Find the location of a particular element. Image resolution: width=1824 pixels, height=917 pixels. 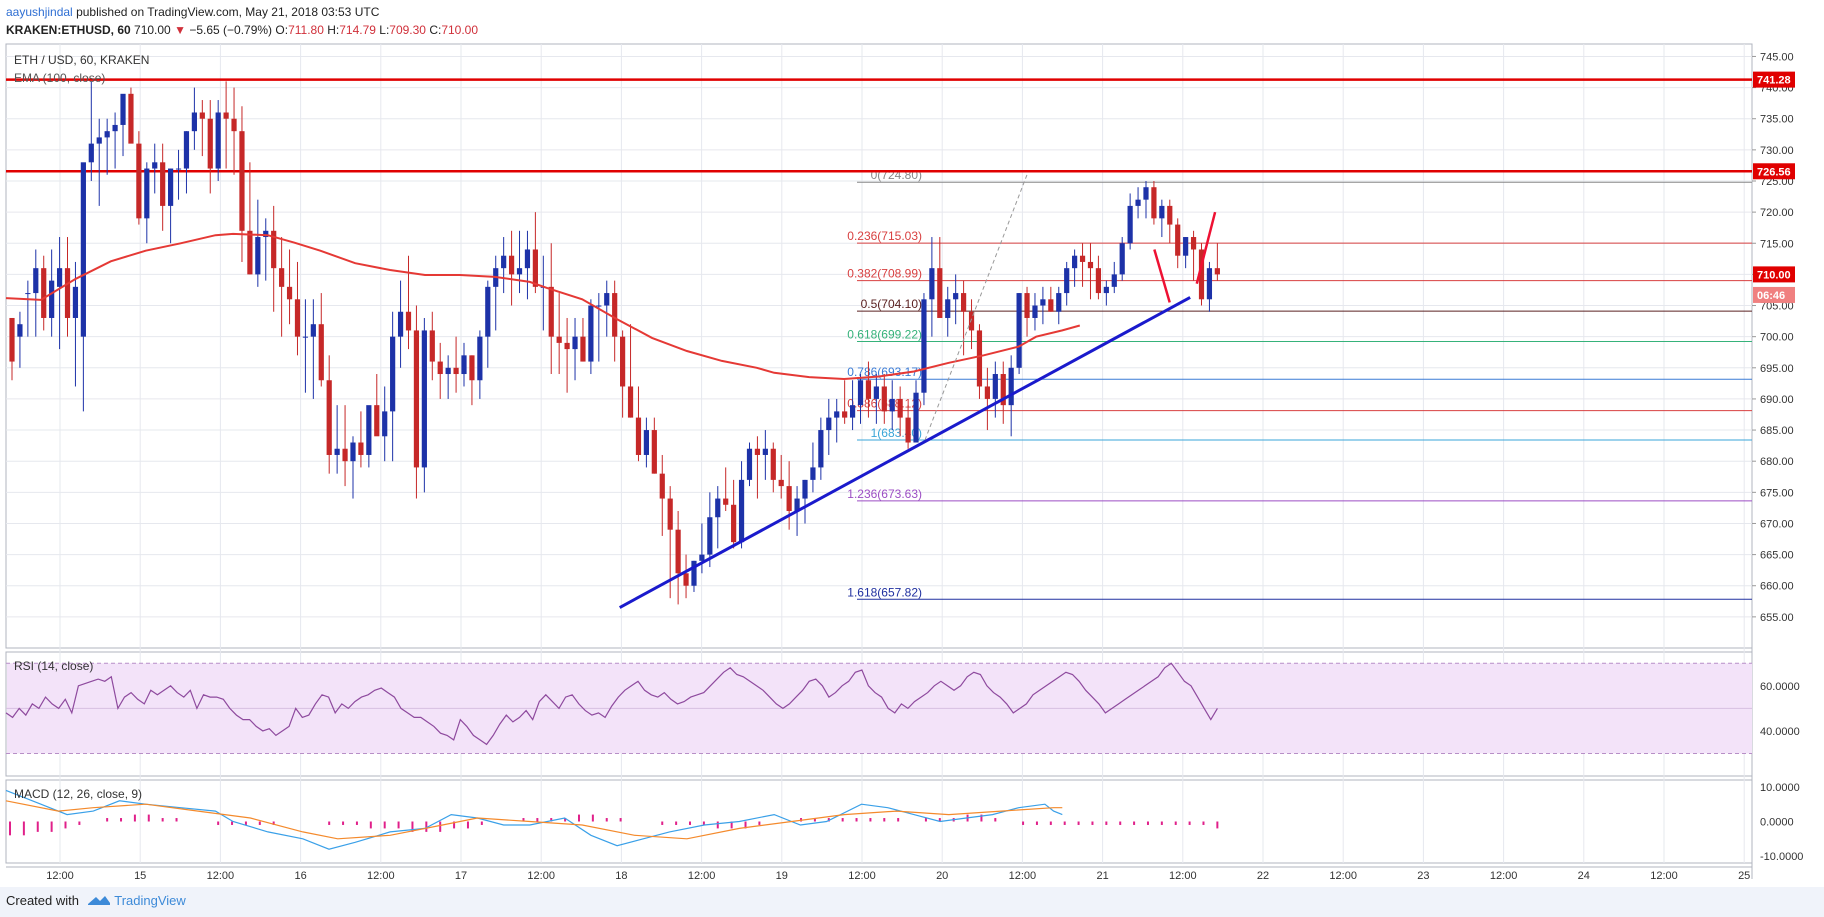

down-arrow-icon: ▼ is located at coordinates (180, 30).